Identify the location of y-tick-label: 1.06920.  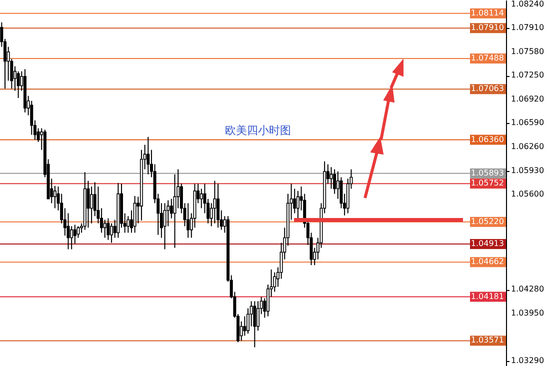
(527, 99).